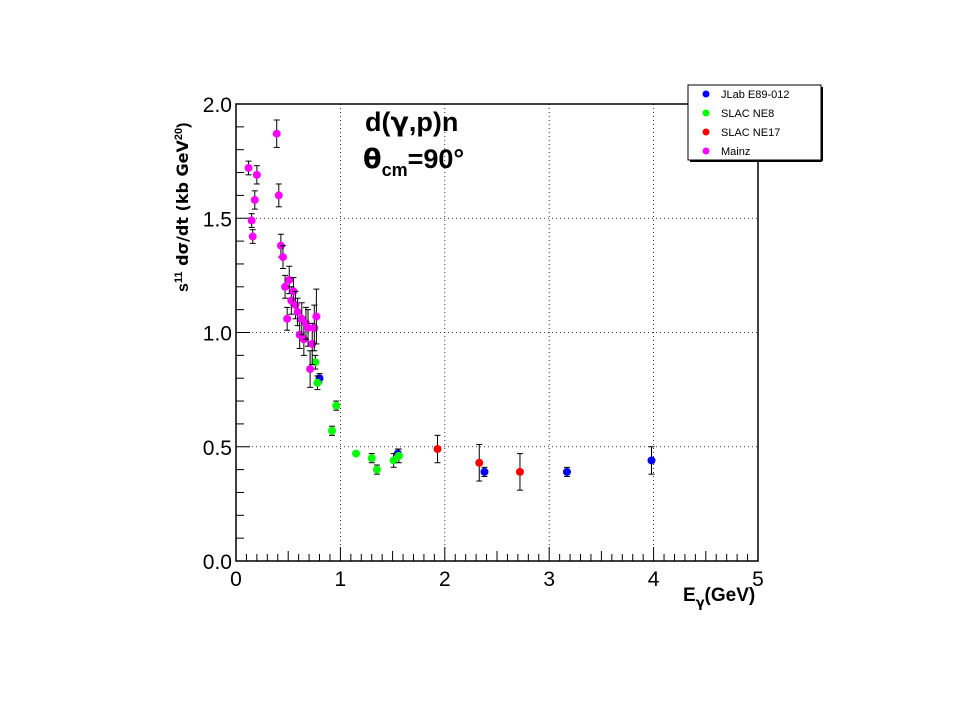 The height and width of the screenshot is (720, 960). Describe the element at coordinates (549, 579) in the screenshot. I see `x-tick-label: 3` at that location.